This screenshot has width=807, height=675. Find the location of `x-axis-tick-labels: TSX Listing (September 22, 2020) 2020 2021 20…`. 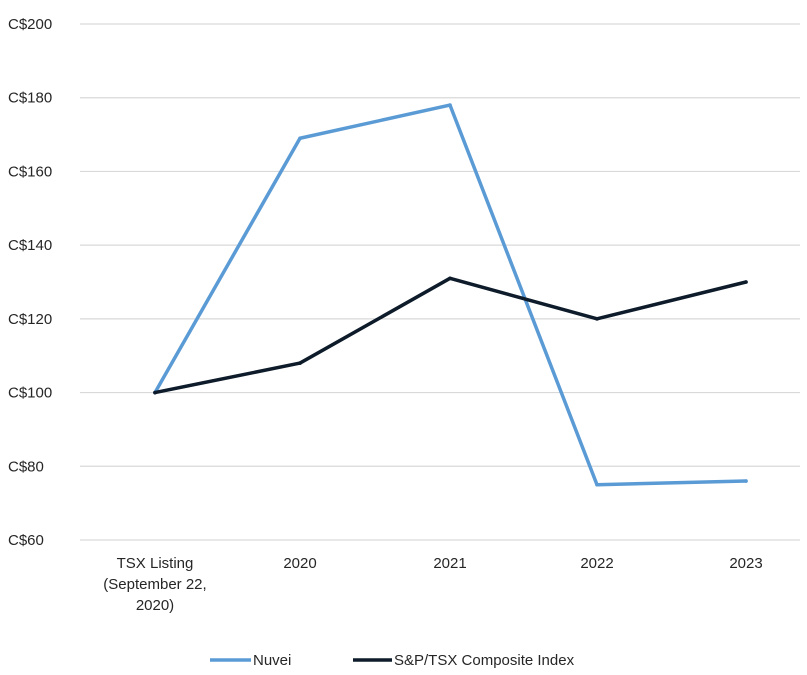

x-axis-tick-labels: TSX Listing (September 22, 2020) 2020 2021 20… is located at coordinates (432, 584).